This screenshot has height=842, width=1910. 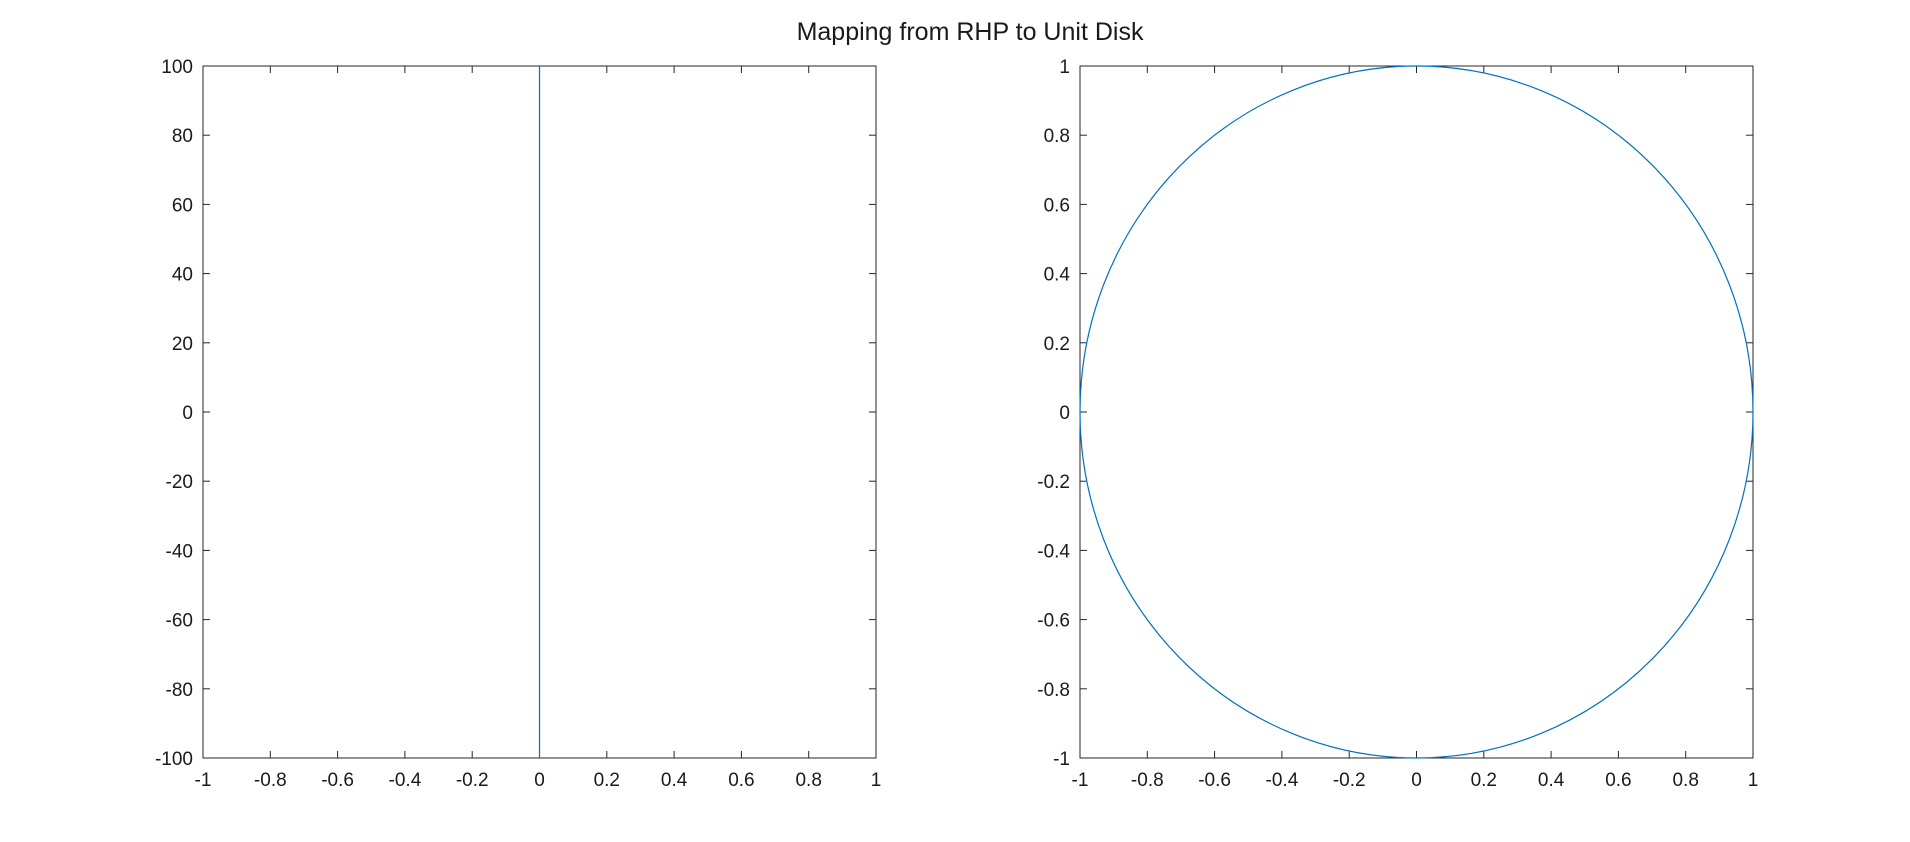 I want to click on figure-title: Mapping from RHP to Unit Disk, so click(x=970, y=32).